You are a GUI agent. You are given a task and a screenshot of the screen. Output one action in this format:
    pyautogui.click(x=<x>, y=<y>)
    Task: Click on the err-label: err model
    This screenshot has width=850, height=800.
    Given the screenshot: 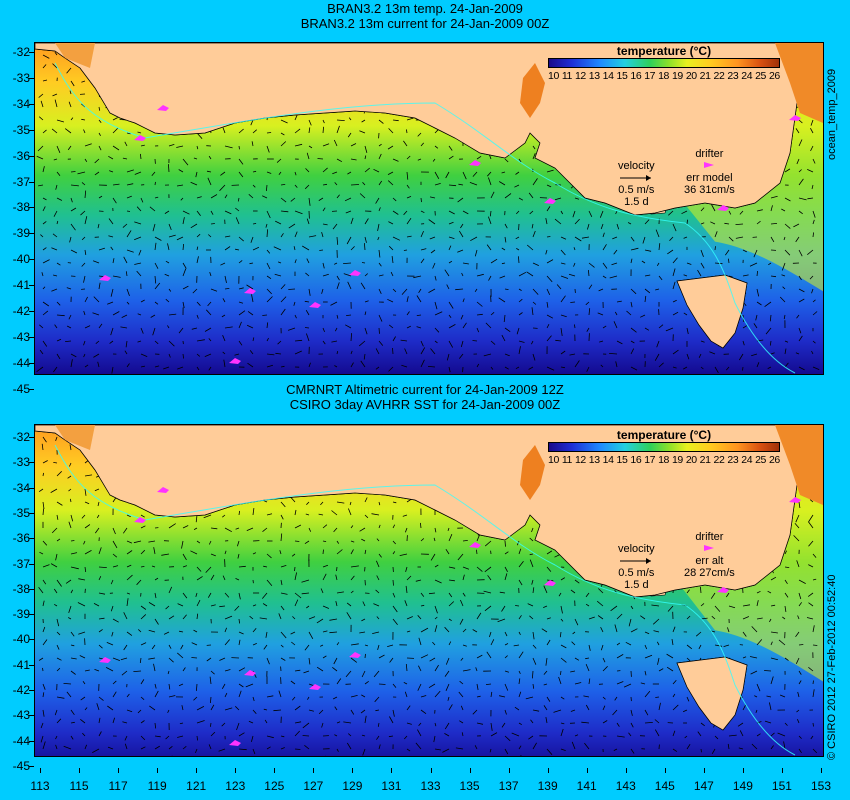 What is the action you would take?
    pyautogui.click(x=709, y=178)
    